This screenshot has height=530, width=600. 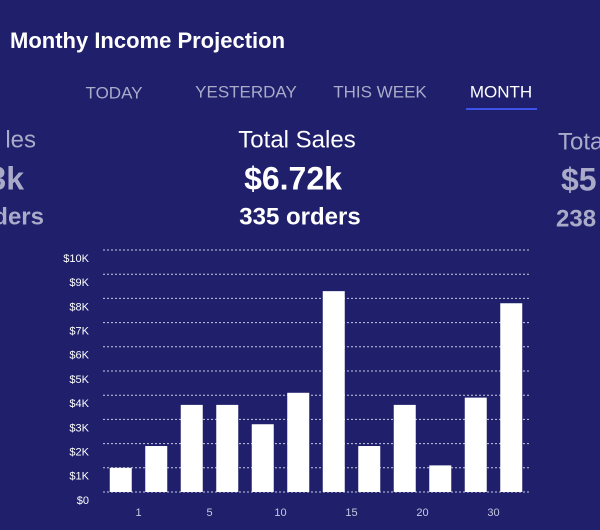 What do you see at coordinates (79, 404) in the screenshot?
I see `y-tick-label: $4K` at bounding box center [79, 404].